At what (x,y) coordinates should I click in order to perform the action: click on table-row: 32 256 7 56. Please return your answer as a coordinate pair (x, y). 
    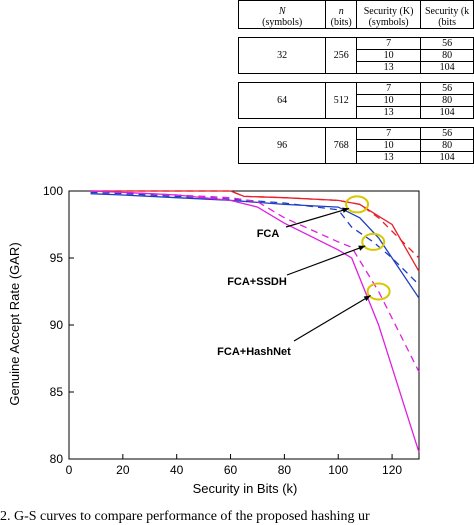
    Looking at the image, I should click on (355, 55).